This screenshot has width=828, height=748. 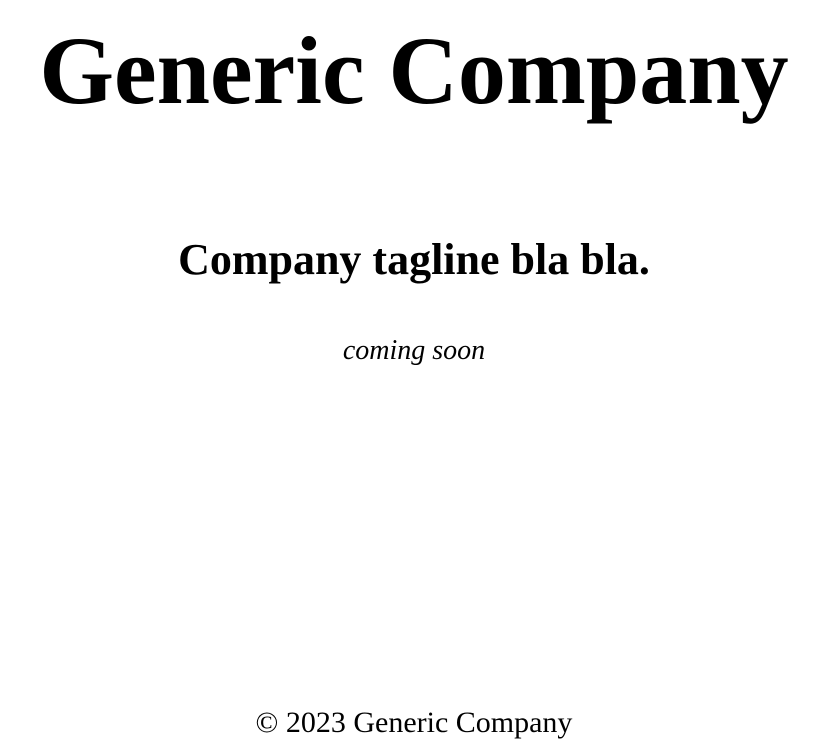 What do you see at coordinates (414, 259) in the screenshot?
I see `company-tagline: Company tagline bla bla.` at bounding box center [414, 259].